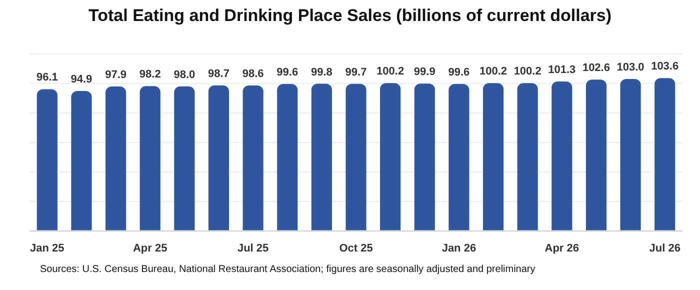 The width and height of the screenshot is (700, 290). I want to click on data-label: 103.6, so click(665, 66).